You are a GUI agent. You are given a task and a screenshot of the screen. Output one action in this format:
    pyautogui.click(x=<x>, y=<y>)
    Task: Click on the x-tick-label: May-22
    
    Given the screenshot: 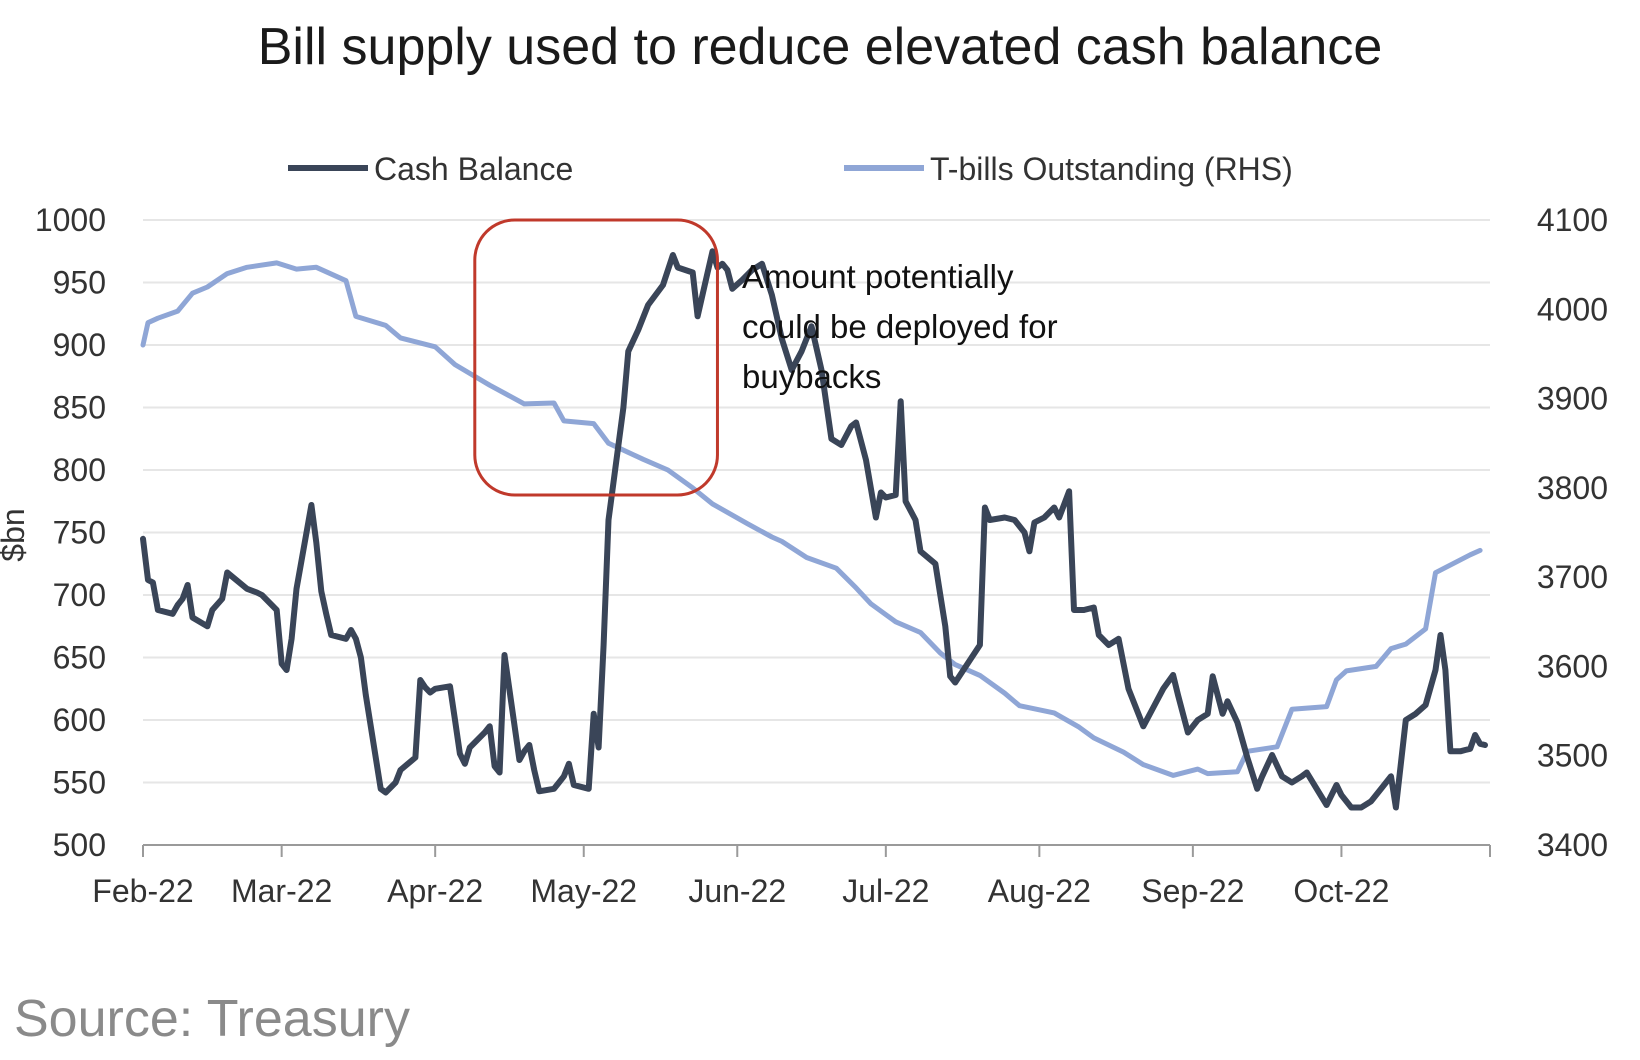 What is the action you would take?
    pyautogui.click(x=583, y=891)
    